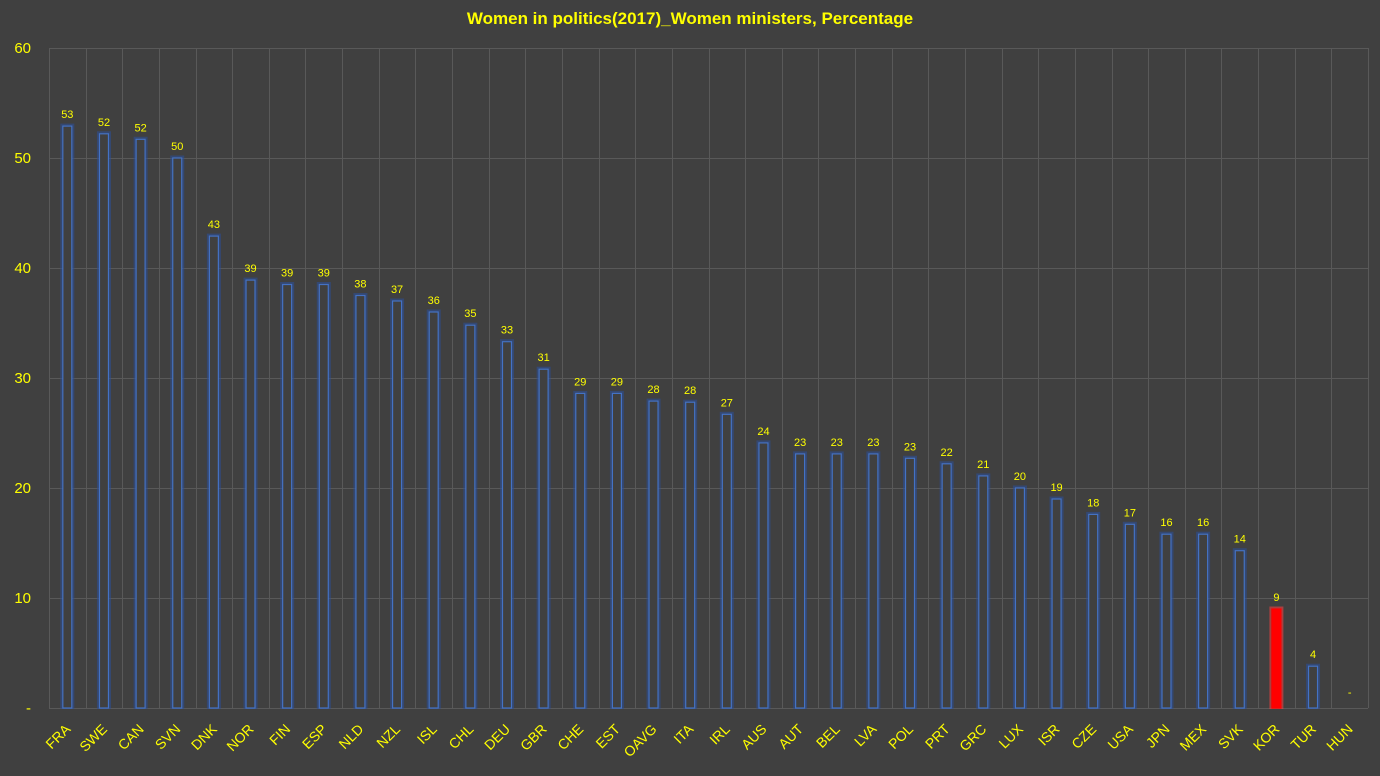 This screenshot has width=1380, height=776. I want to click on y-tick-label: 30, so click(22, 378).